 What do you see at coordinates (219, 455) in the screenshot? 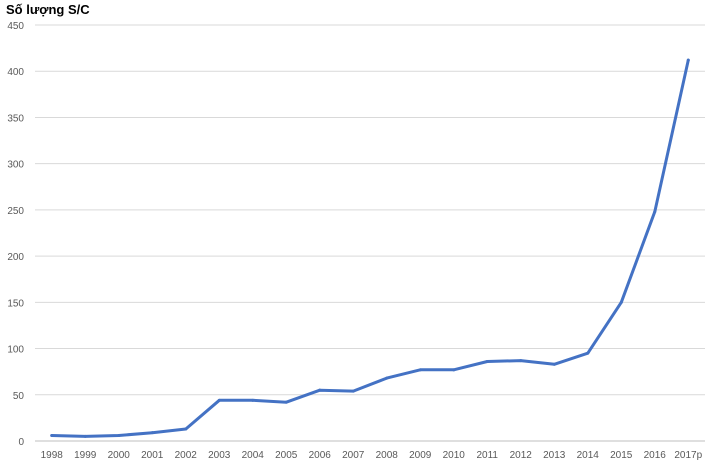
I see `x-tick-label: 2003` at bounding box center [219, 455].